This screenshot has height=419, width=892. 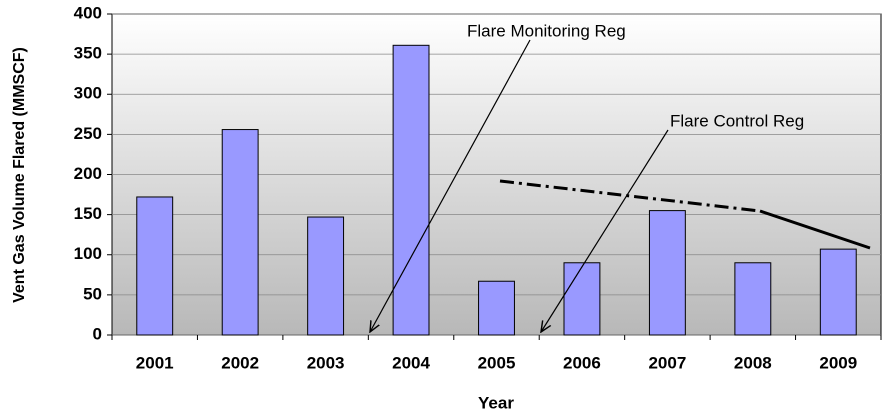 I want to click on y-tick-label: 200, so click(x=88, y=173).